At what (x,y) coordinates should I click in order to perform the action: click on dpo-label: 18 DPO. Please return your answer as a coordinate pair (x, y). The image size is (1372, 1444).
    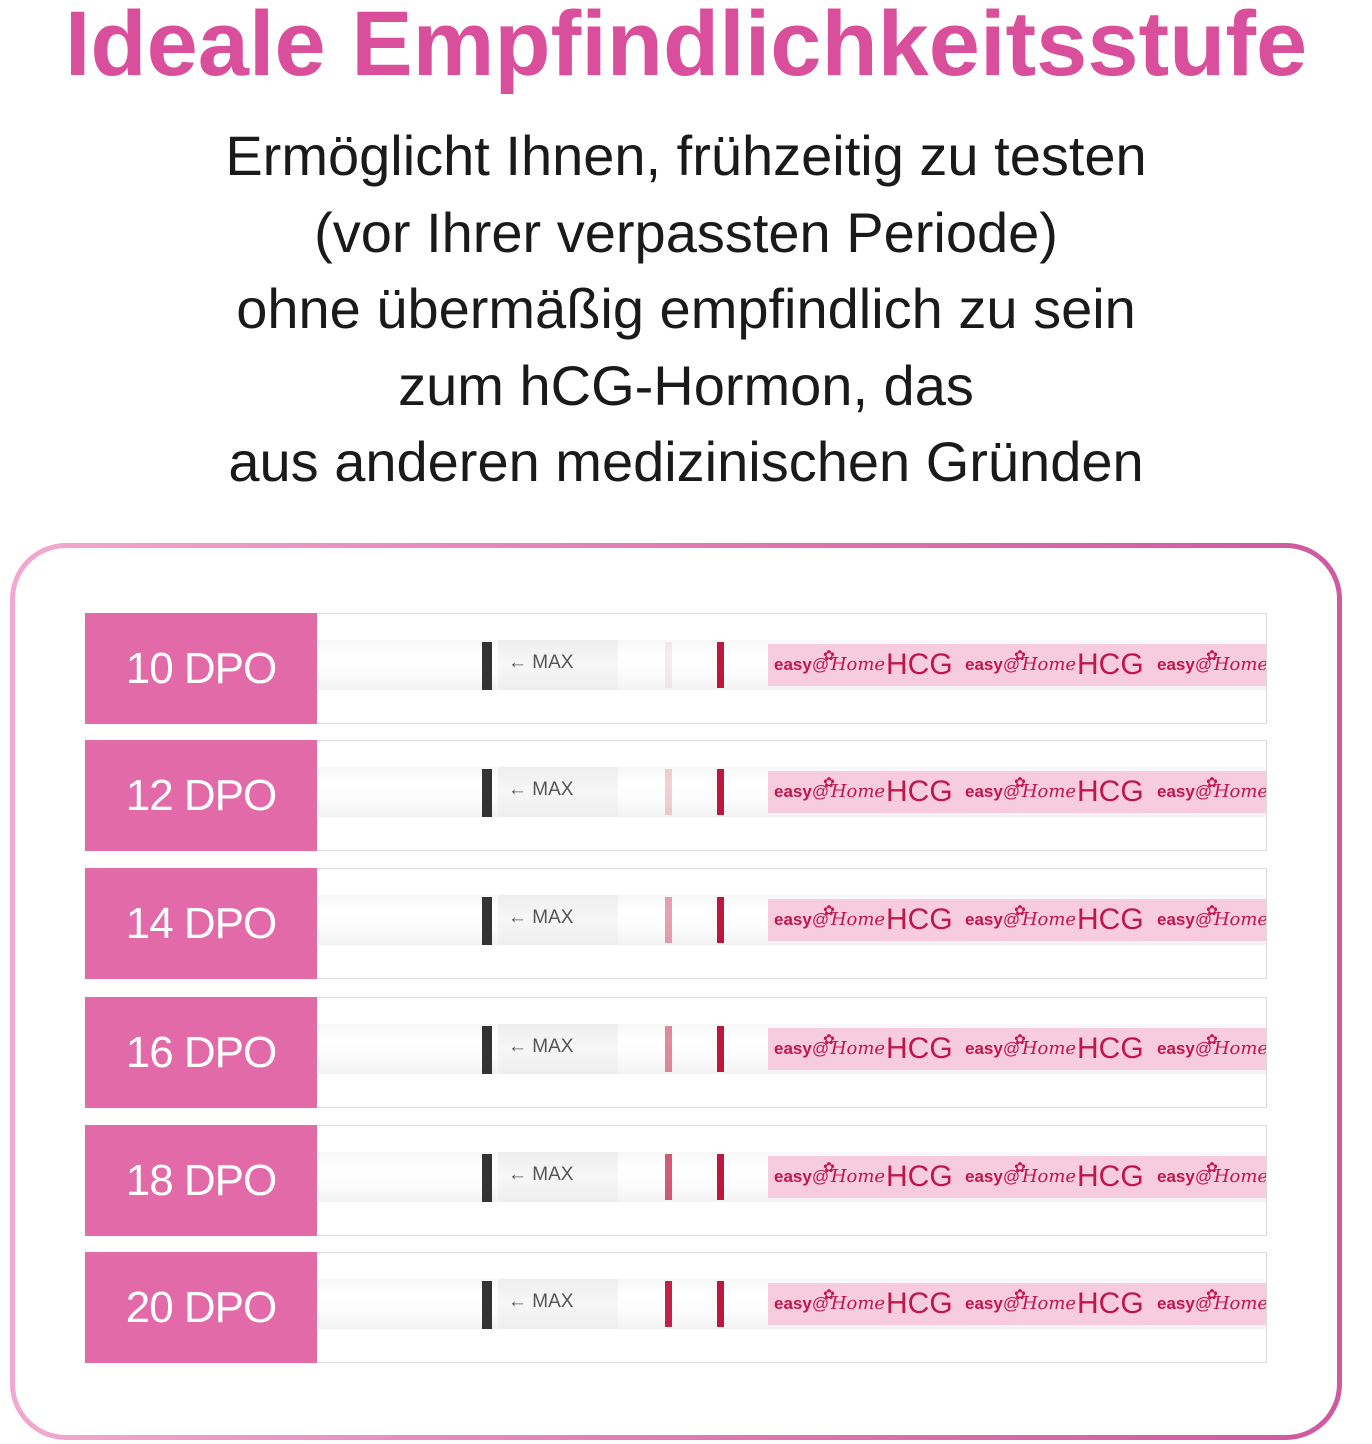
    Looking at the image, I should click on (201, 1180).